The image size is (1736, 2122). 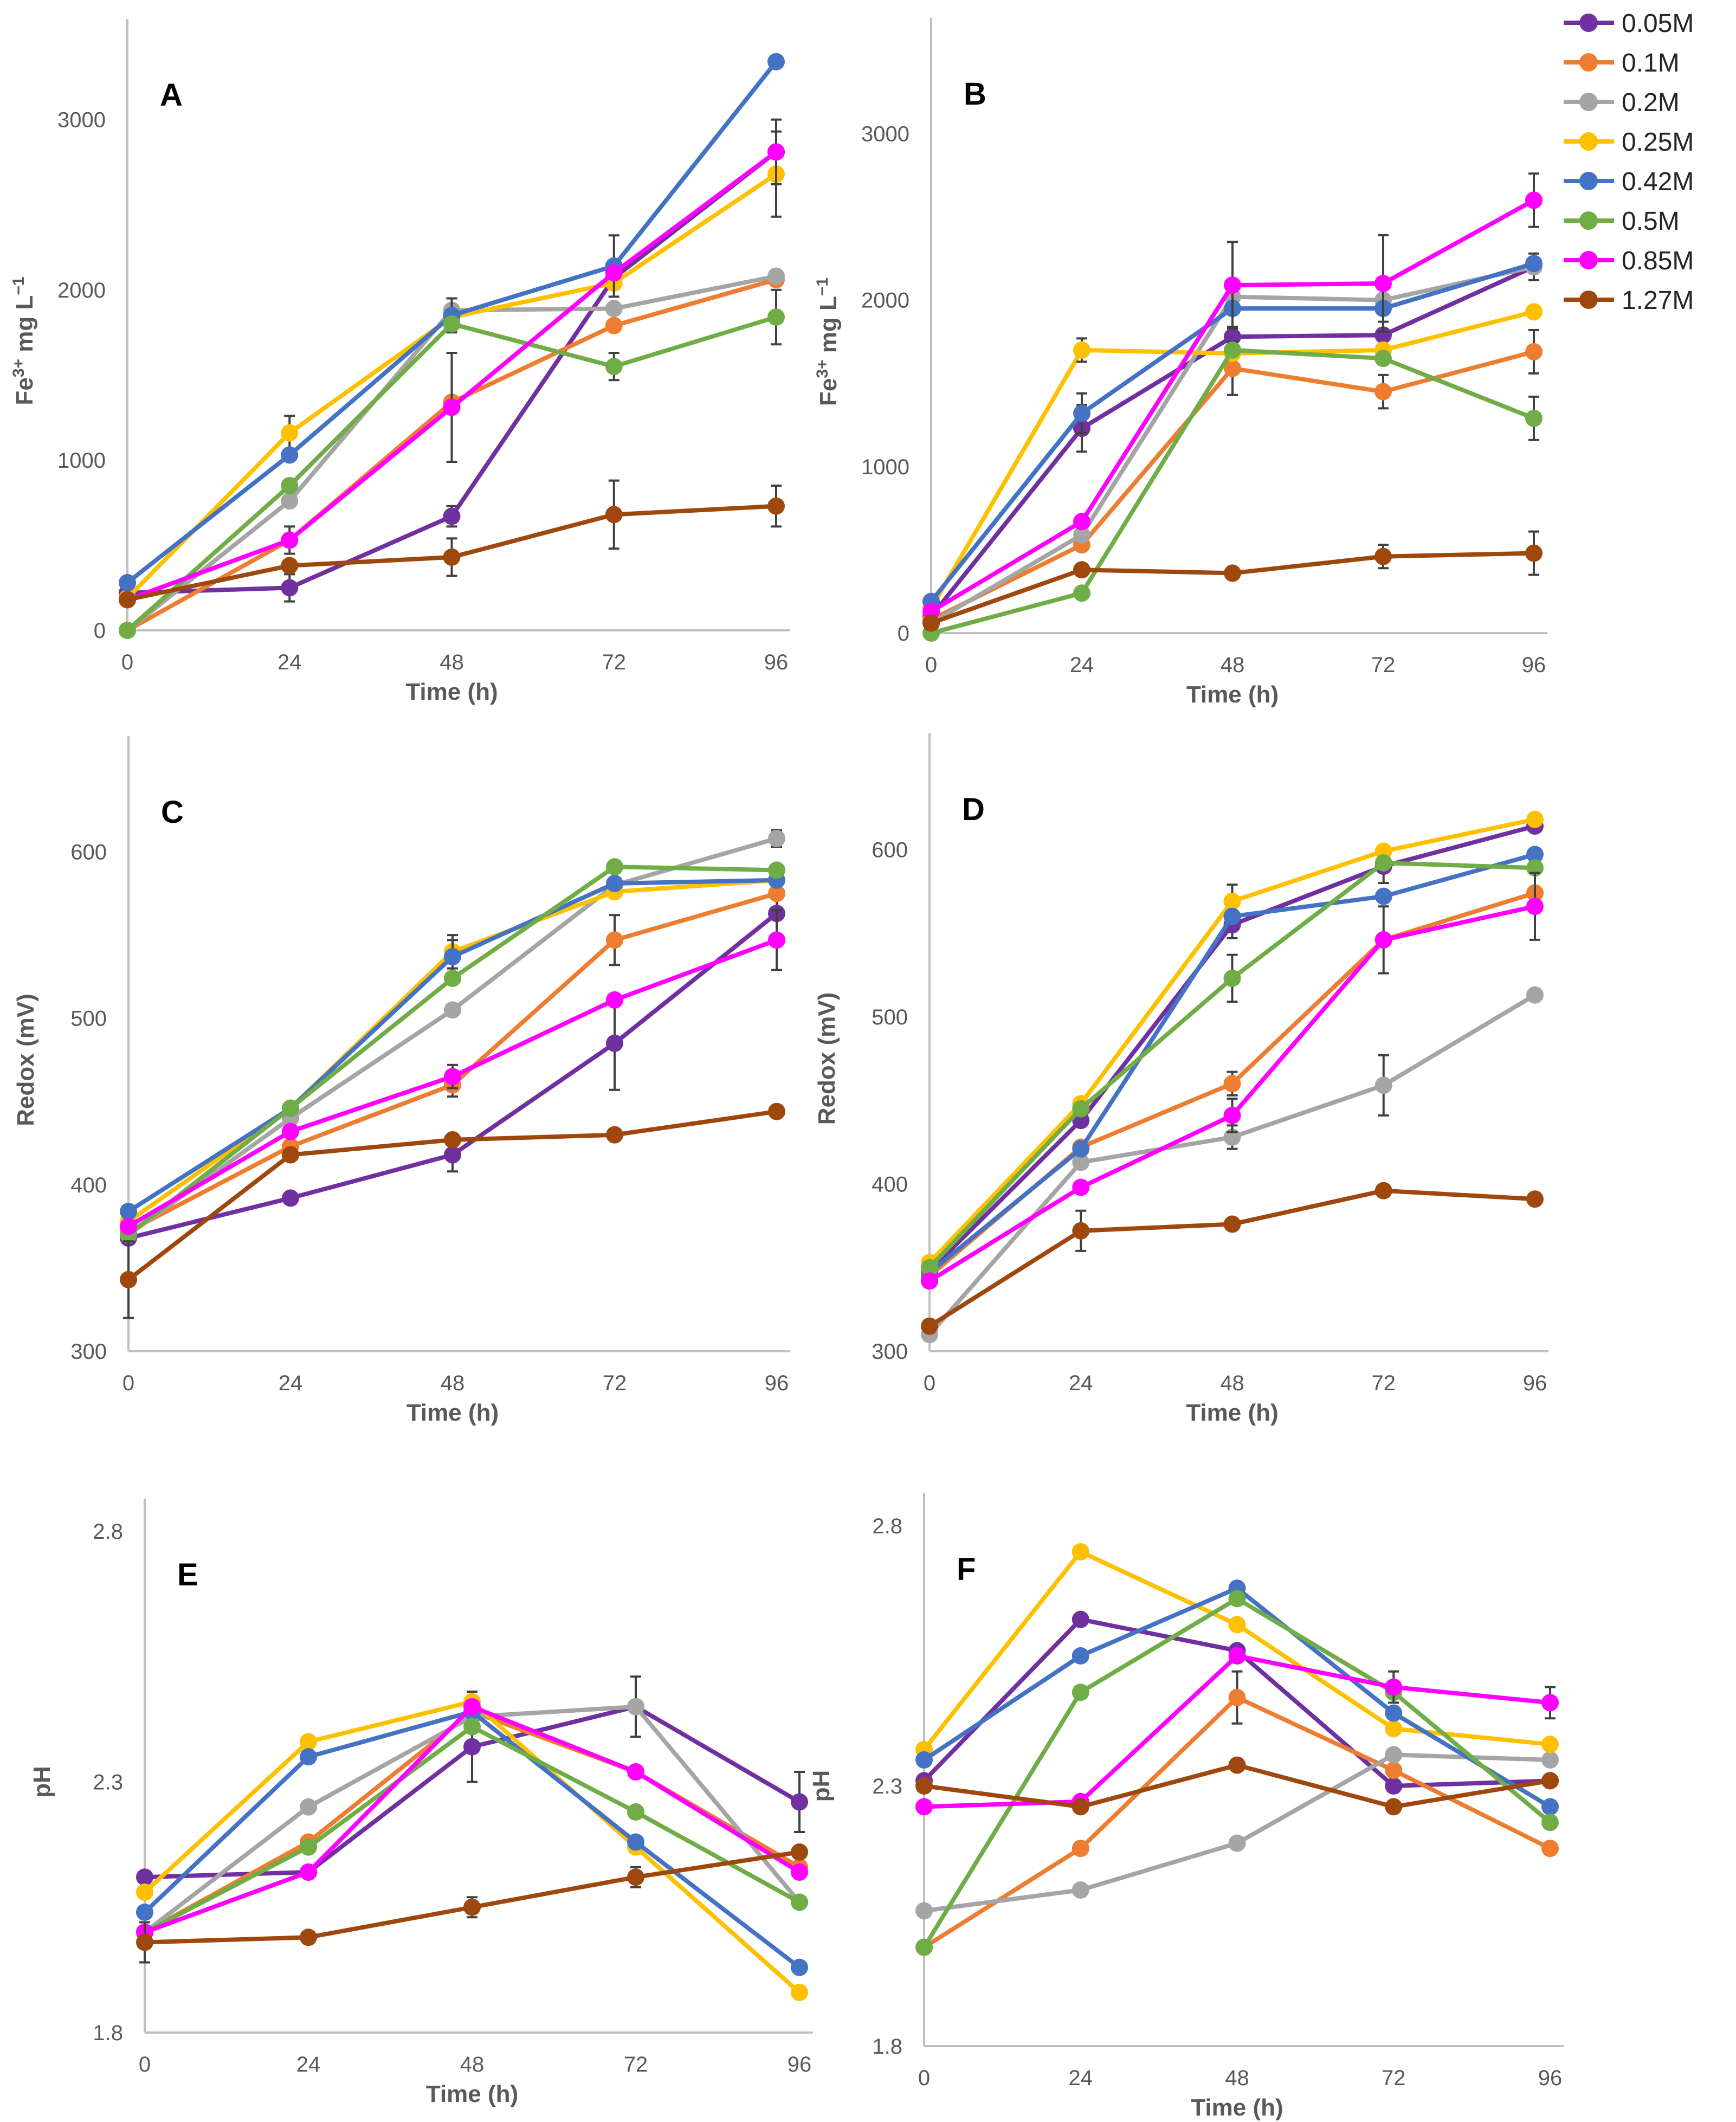 I want to click on panel-C: 300 400 500 600 0 24 48 72 96 Time (h) Redox (mV) C, so click(x=401, y=1081).